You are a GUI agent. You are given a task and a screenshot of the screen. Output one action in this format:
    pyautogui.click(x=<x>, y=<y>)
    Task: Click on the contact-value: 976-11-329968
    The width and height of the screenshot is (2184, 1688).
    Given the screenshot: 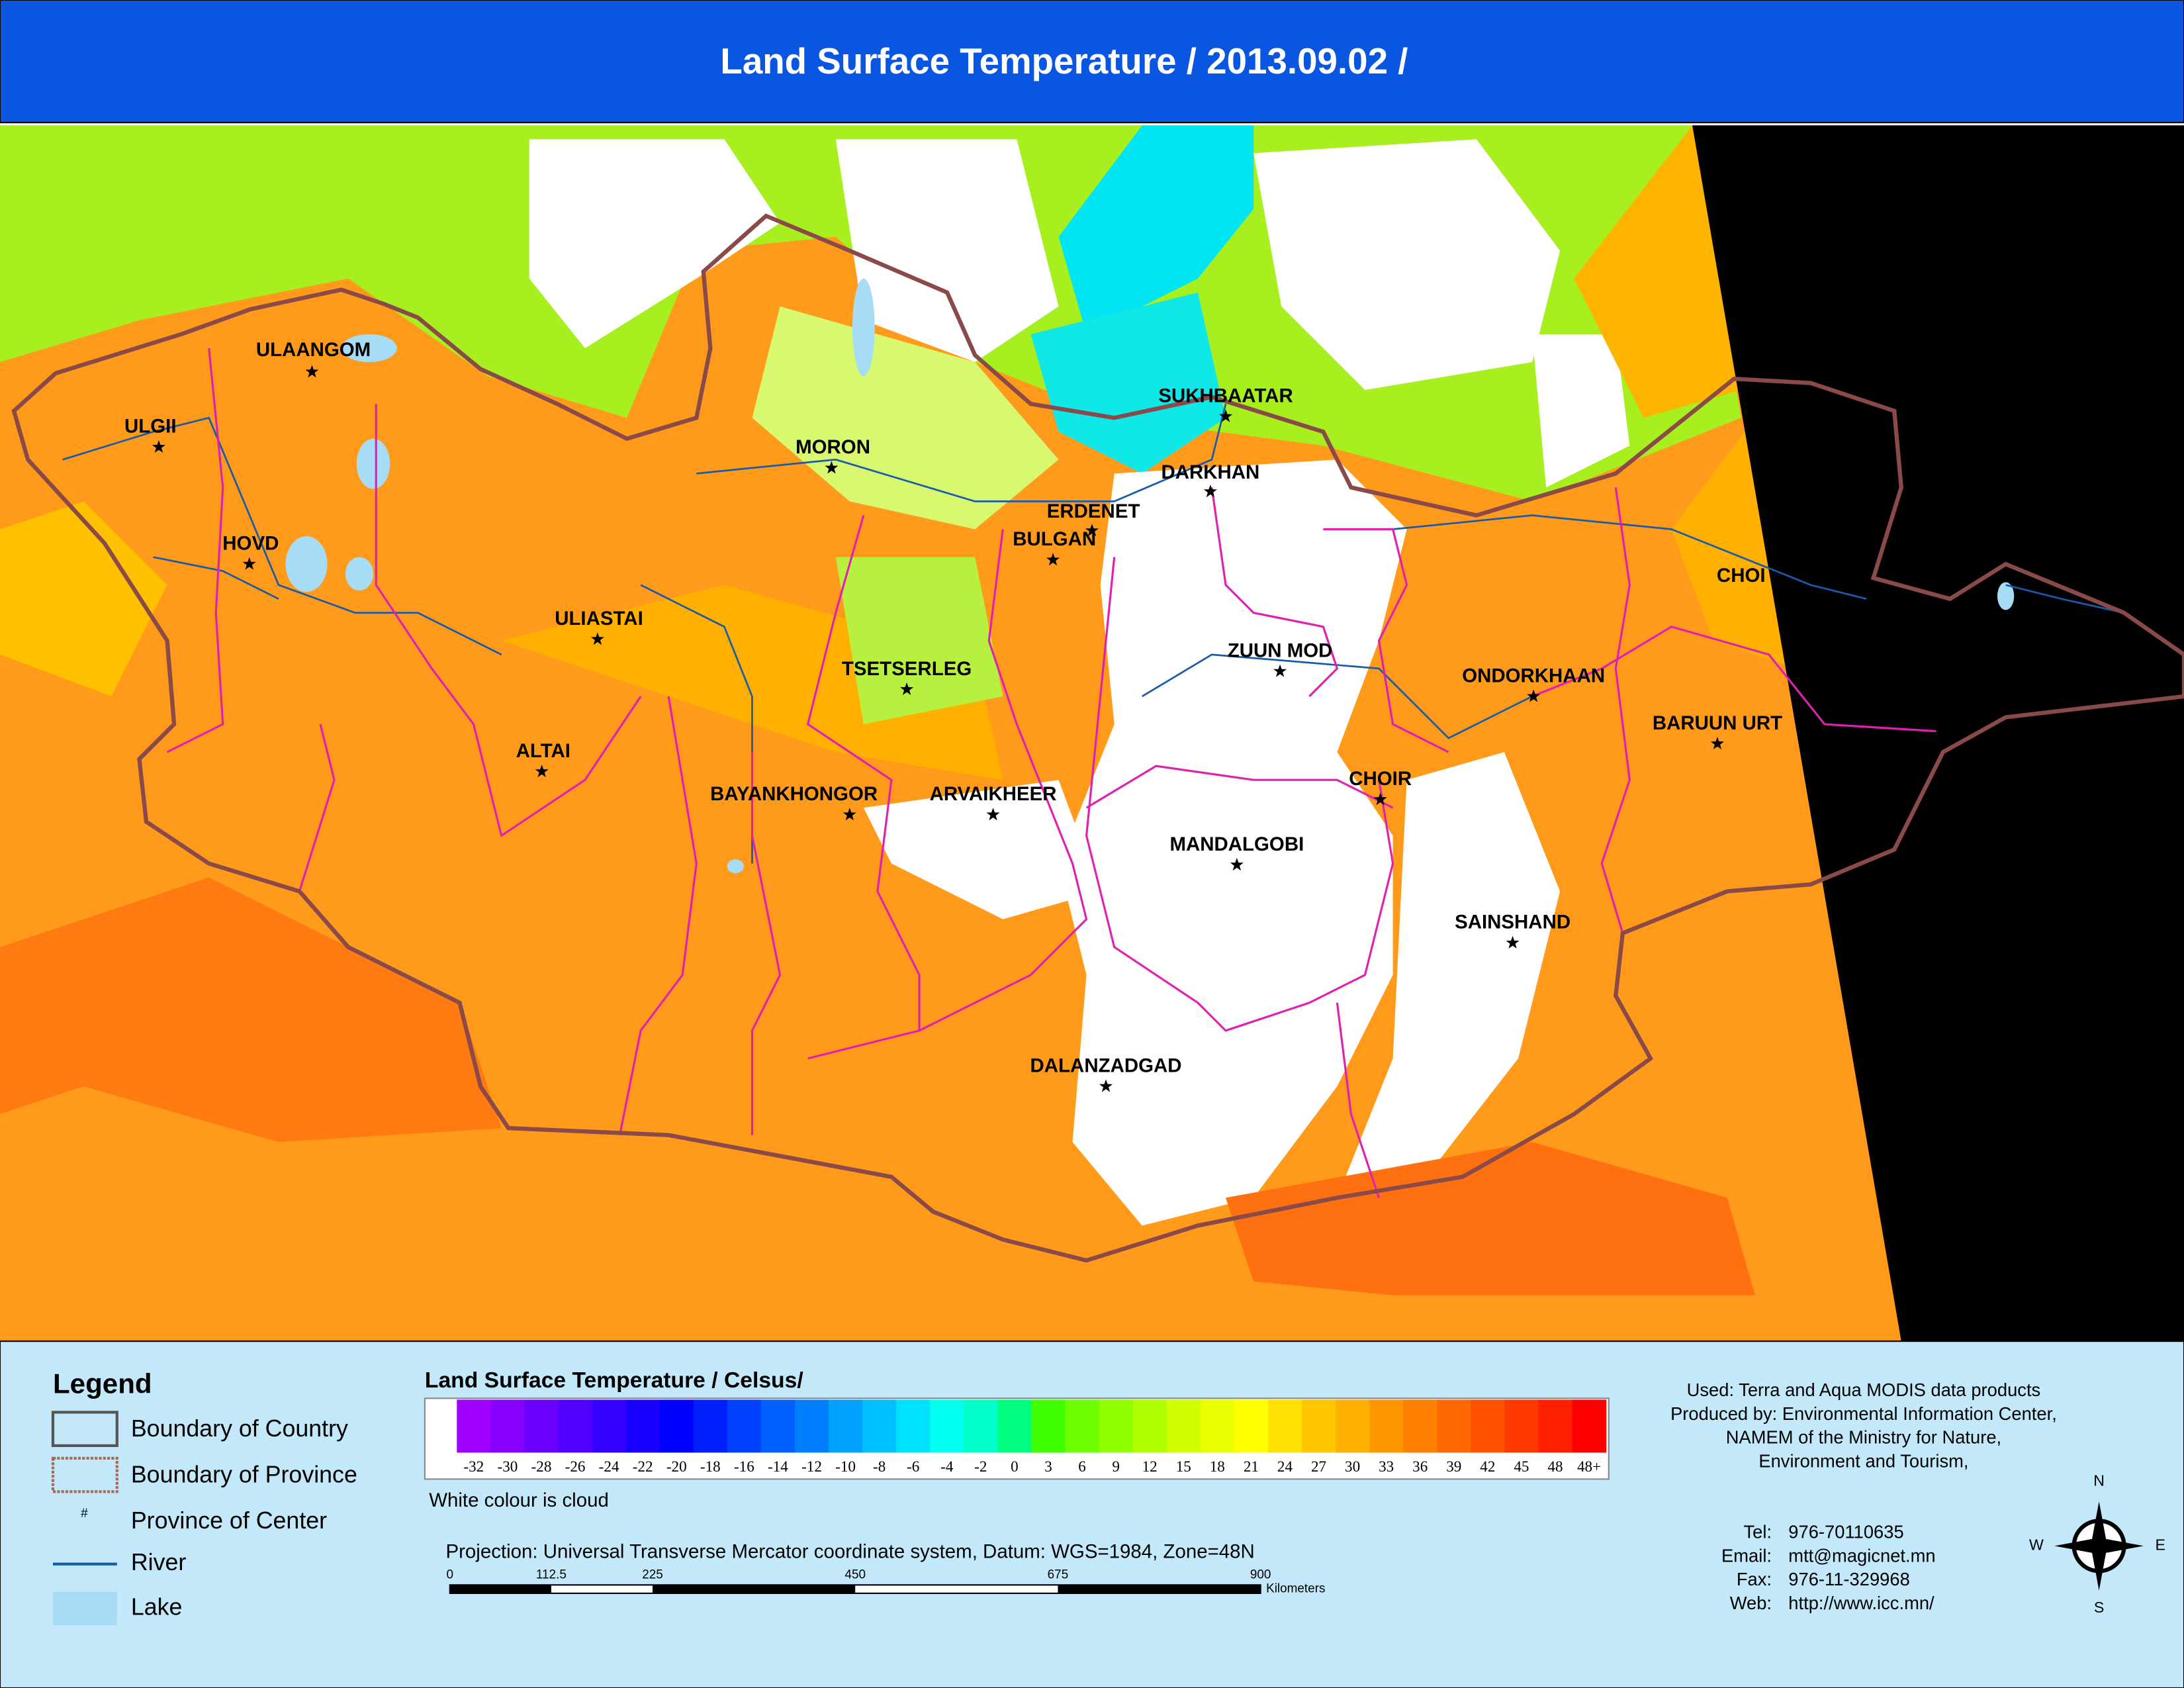 What is the action you would take?
    pyautogui.click(x=1848, y=1579)
    